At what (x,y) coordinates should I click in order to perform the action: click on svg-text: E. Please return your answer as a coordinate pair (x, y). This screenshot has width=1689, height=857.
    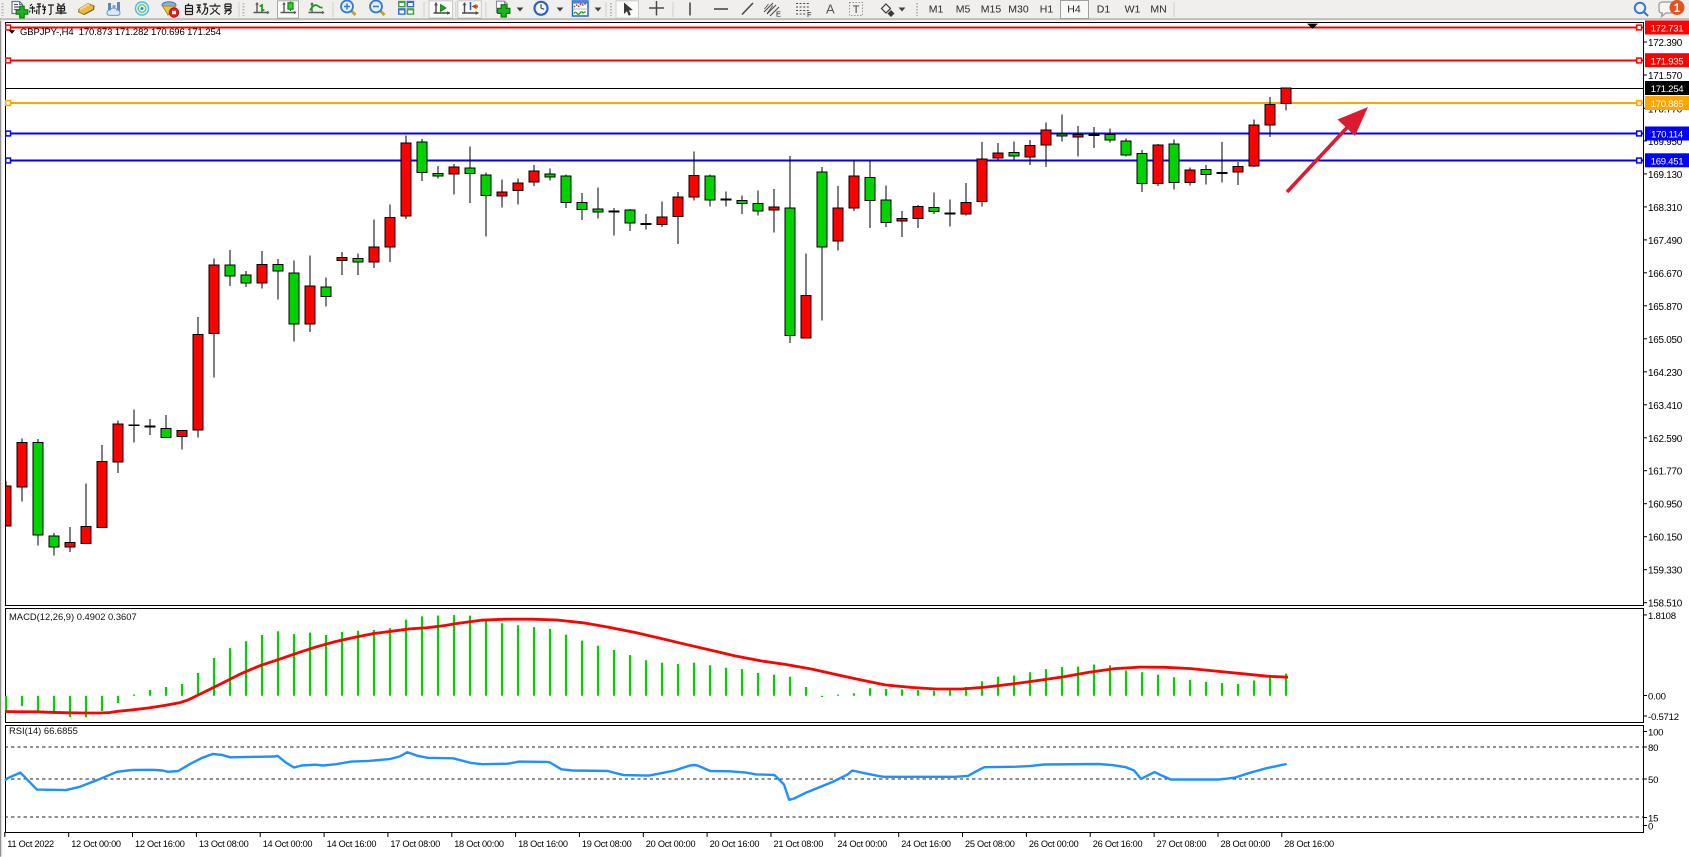
    Looking at the image, I should click on (778, 14).